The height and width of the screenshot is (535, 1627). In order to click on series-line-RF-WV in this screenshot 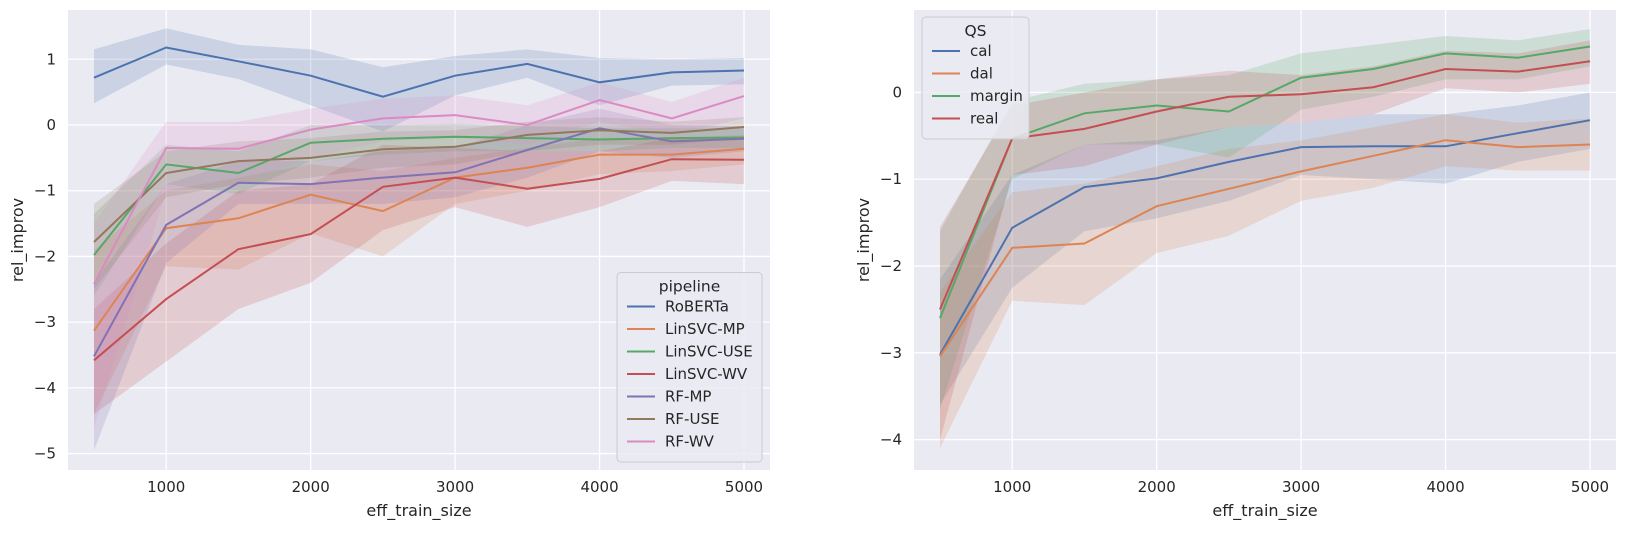, I will do `click(419, 190)`.